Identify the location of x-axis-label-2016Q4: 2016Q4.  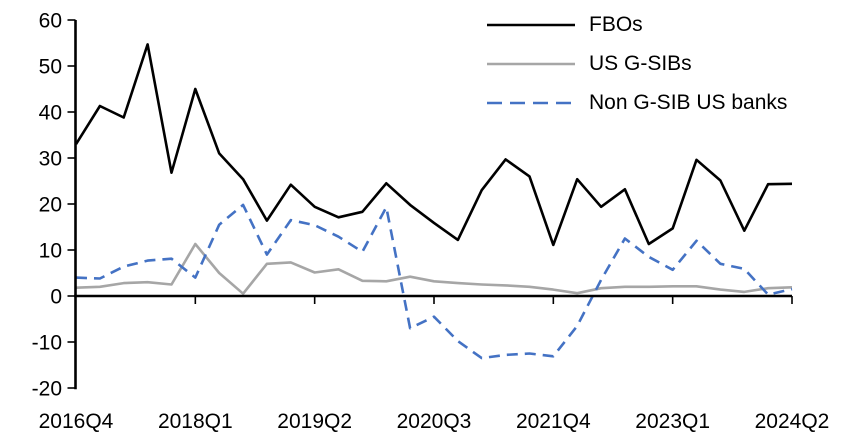
(76, 421).